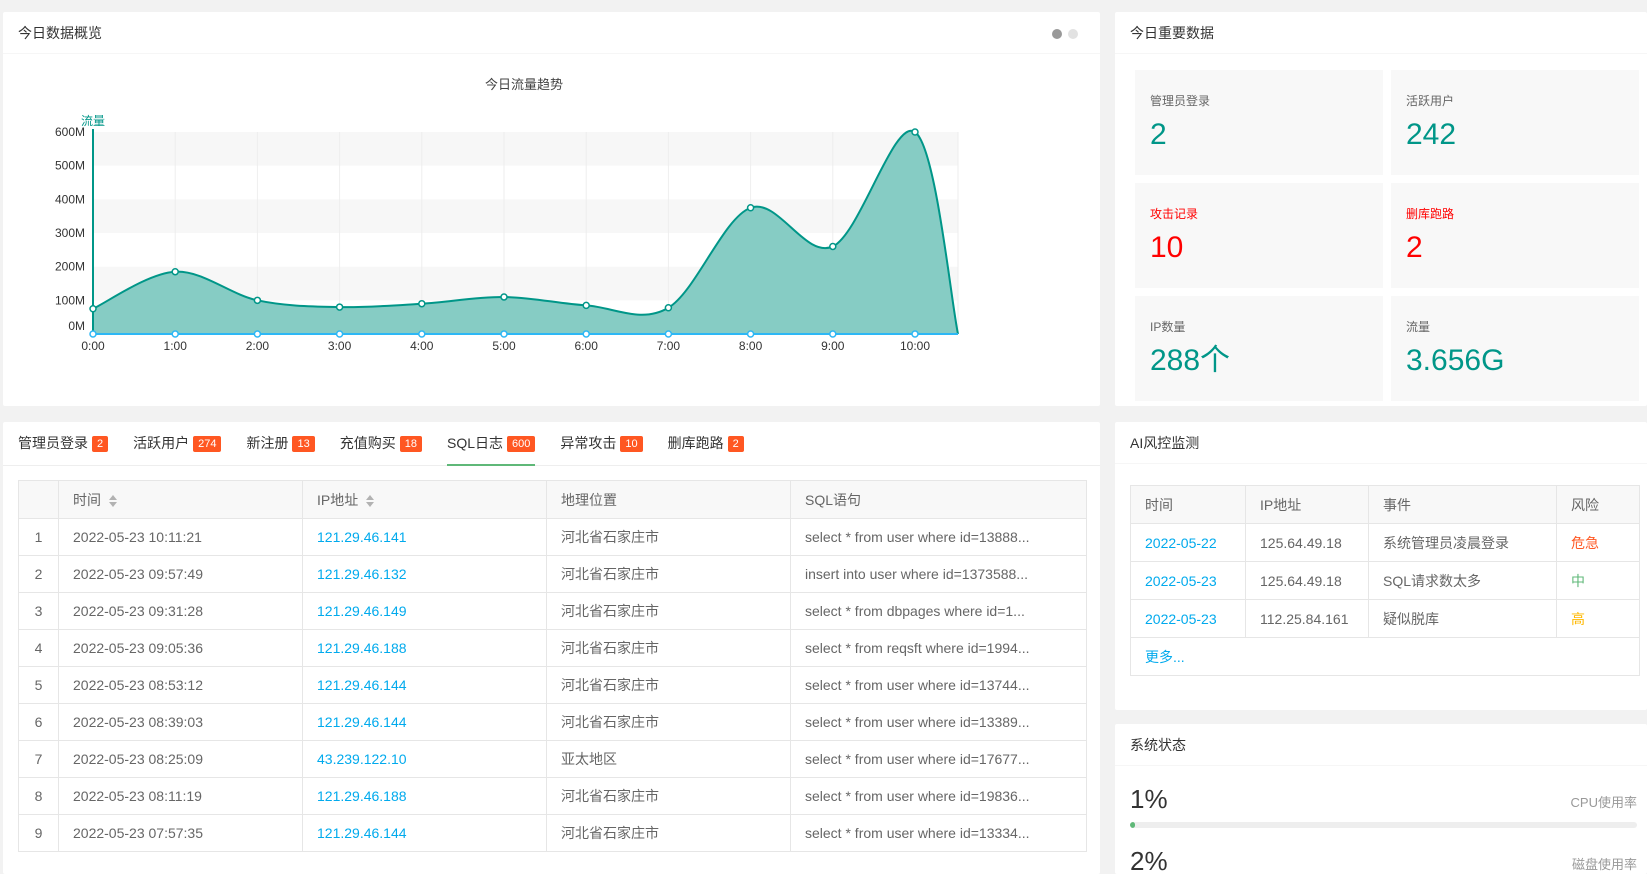 The width and height of the screenshot is (1647, 874). What do you see at coordinates (76, 326) in the screenshot?
I see `y-tick-label: 0M` at bounding box center [76, 326].